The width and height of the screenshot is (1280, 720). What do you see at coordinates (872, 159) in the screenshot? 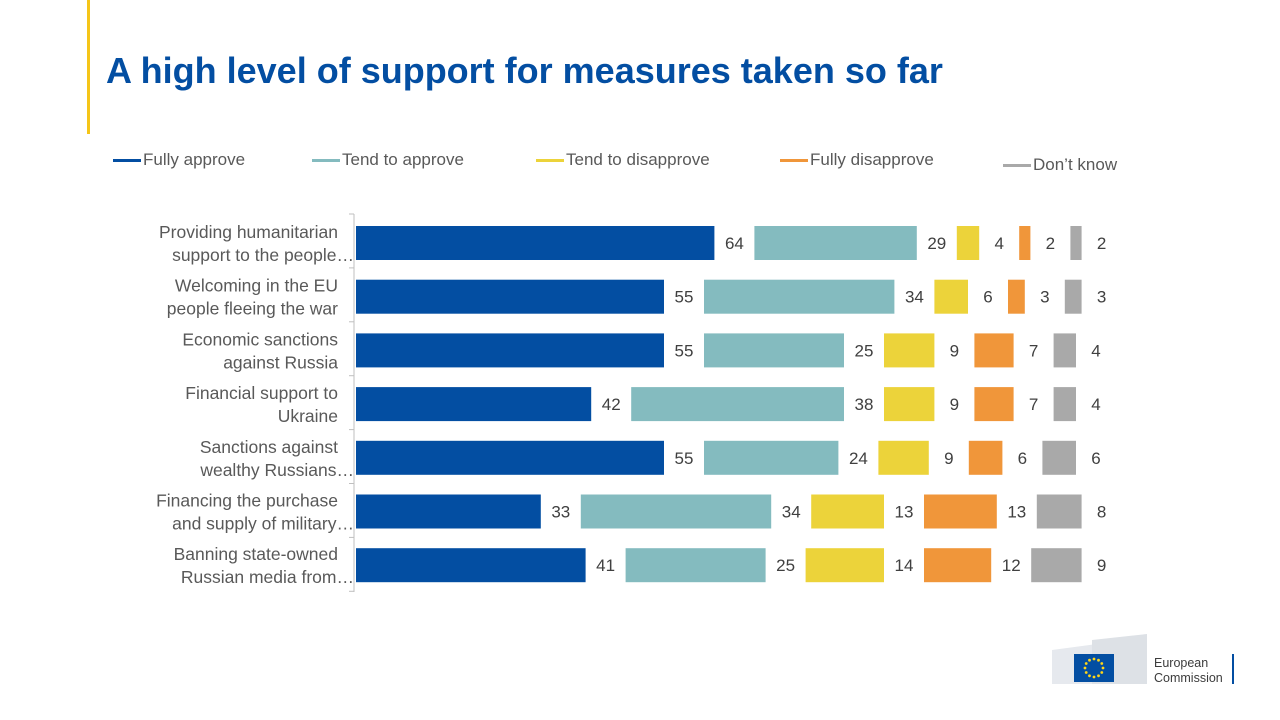
I see `legend-label: Fully disapprove` at bounding box center [872, 159].